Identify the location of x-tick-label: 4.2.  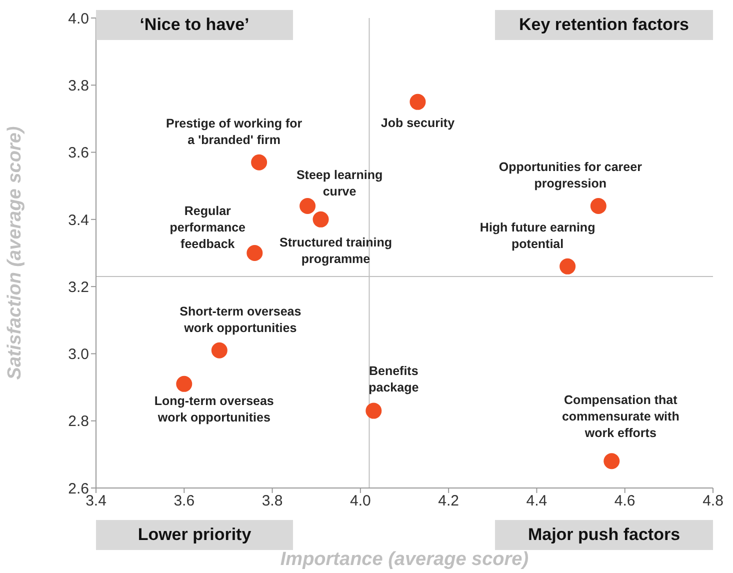
(448, 501).